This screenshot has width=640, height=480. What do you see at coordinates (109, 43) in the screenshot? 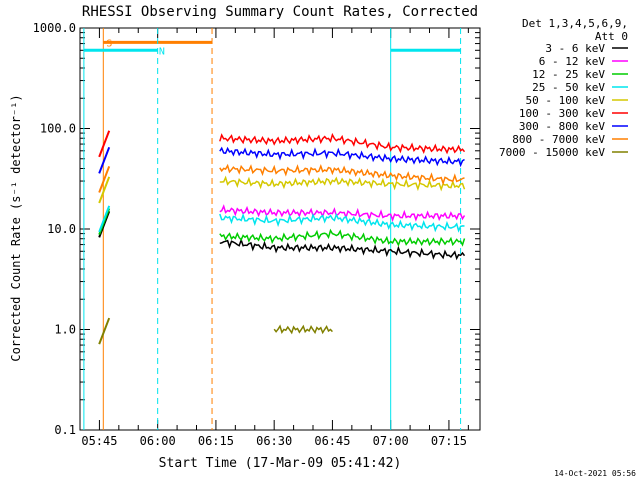
I see `flag-label: S` at bounding box center [109, 43].